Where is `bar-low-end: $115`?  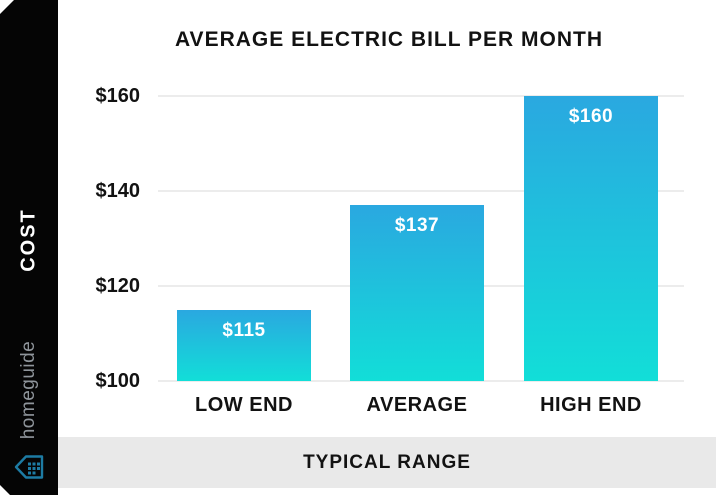 bar-low-end: $115 is located at coordinates (244, 345).